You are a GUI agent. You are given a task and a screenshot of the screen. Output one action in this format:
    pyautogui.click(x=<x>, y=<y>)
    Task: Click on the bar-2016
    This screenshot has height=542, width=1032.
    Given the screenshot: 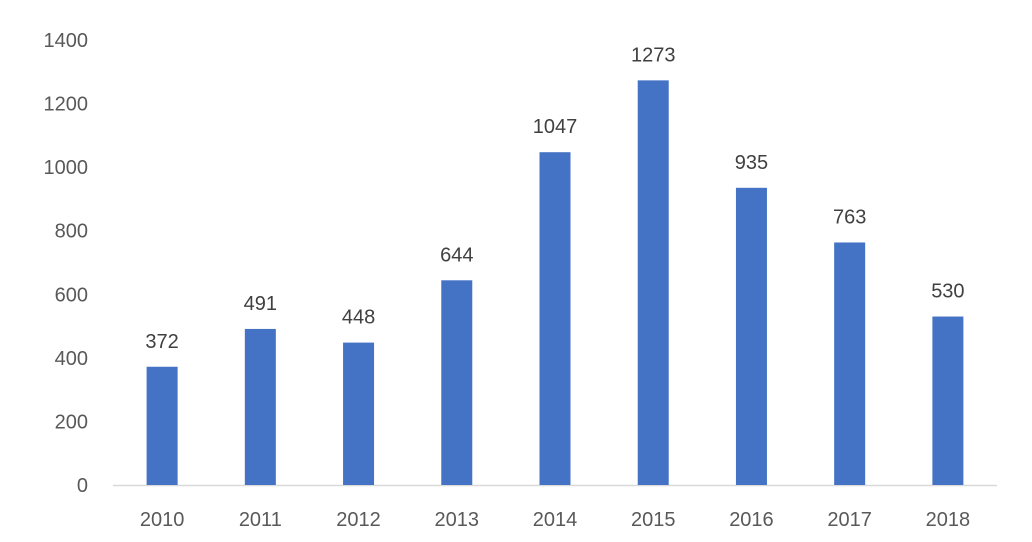 What is the action you would take?
    pyautogui.click(x=751, y=336)
    